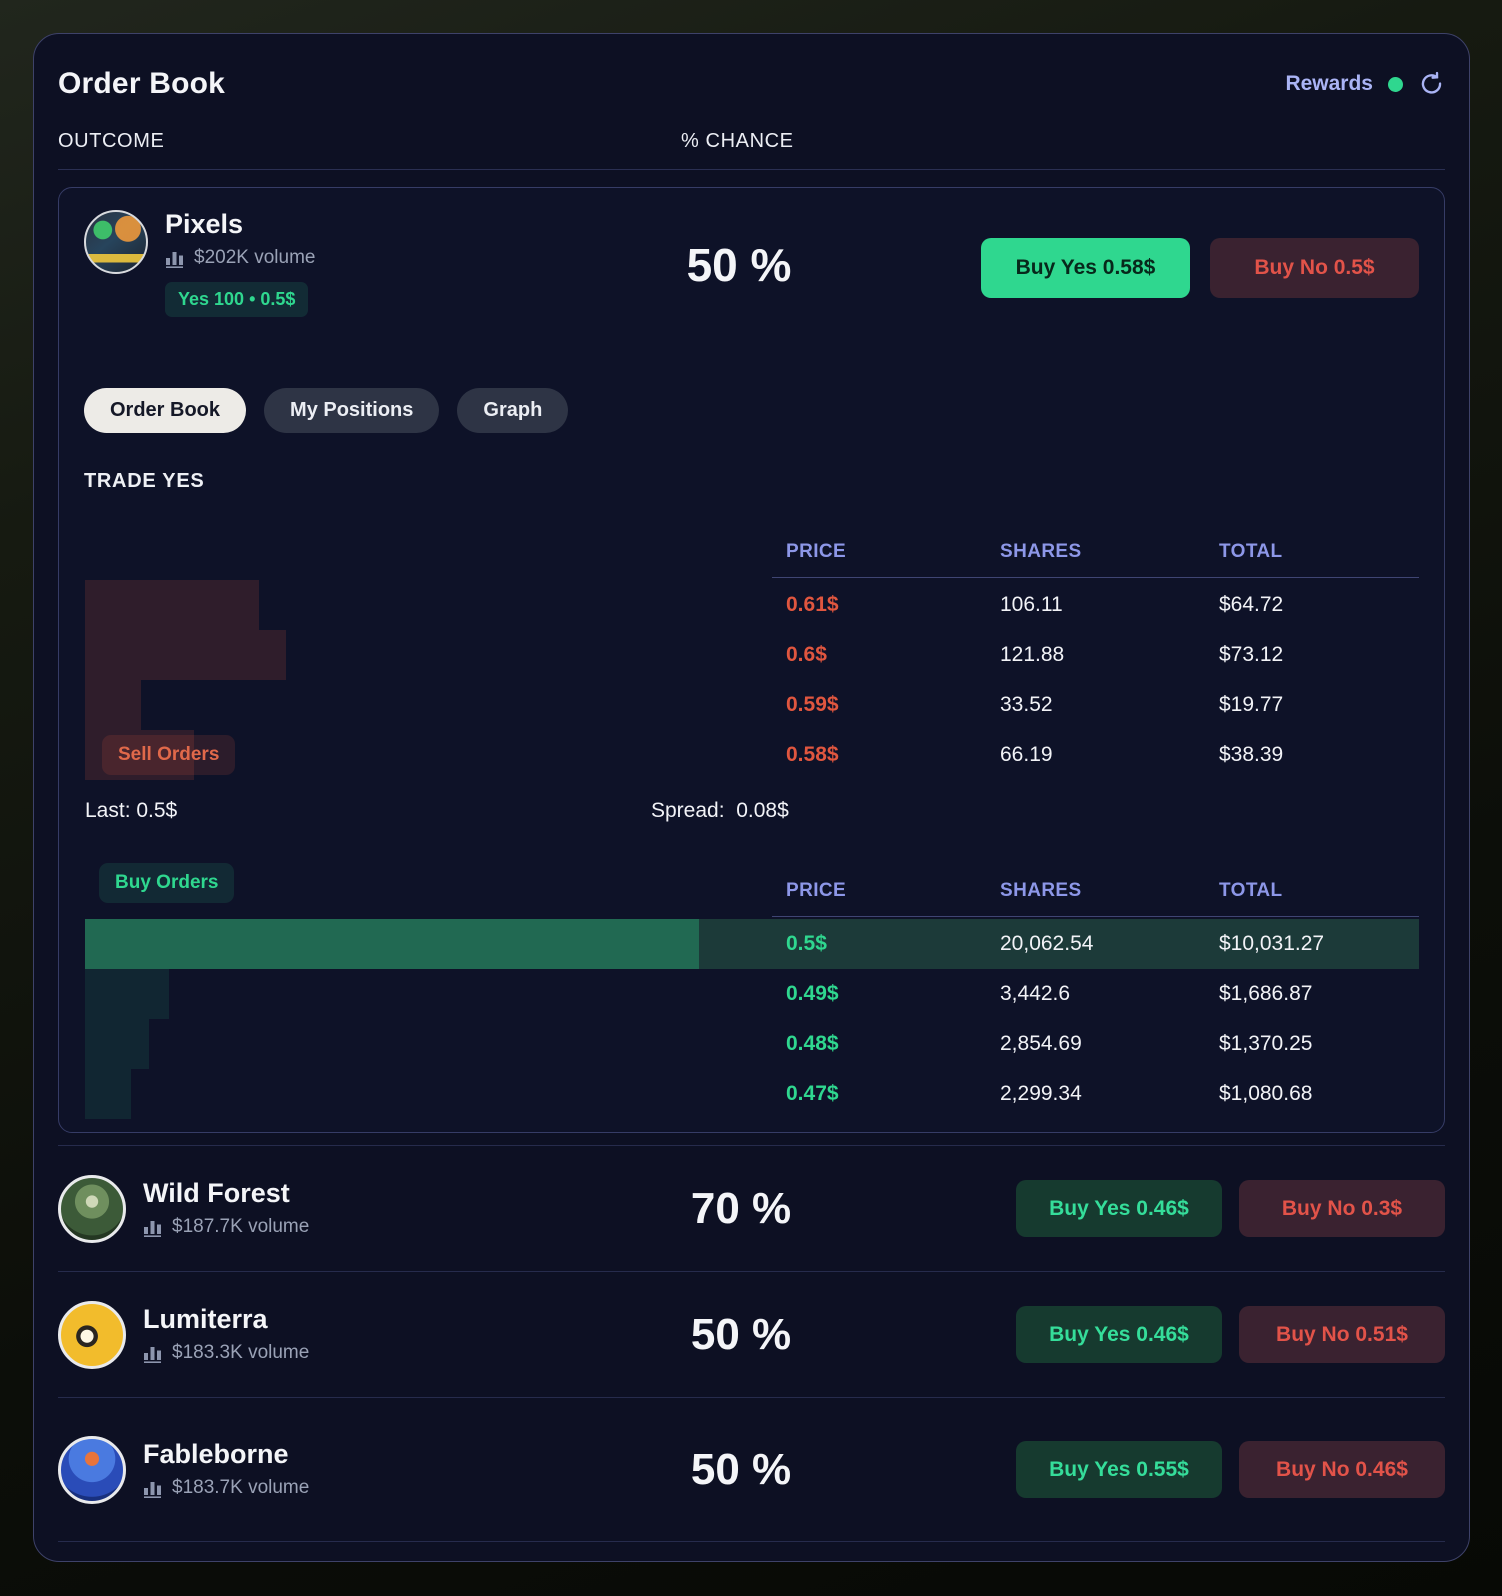 The image size is (1502, 1596). What do you see at coordinates (92, 1469) in the screenshot?
I see `market-avatar-fableborne` at bounding box center [92, 1469].